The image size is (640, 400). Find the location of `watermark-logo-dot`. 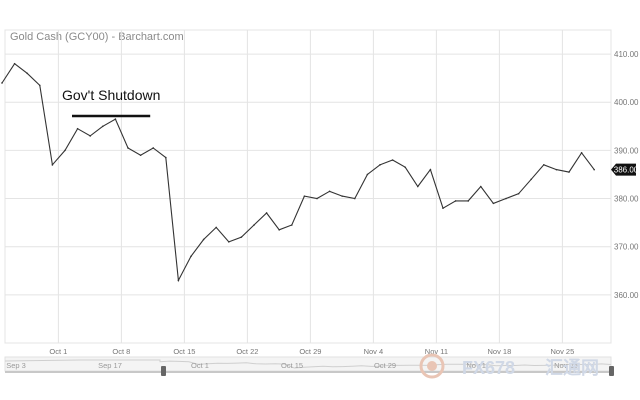

watermark-logo-dot is located at coordinates (432, 366).